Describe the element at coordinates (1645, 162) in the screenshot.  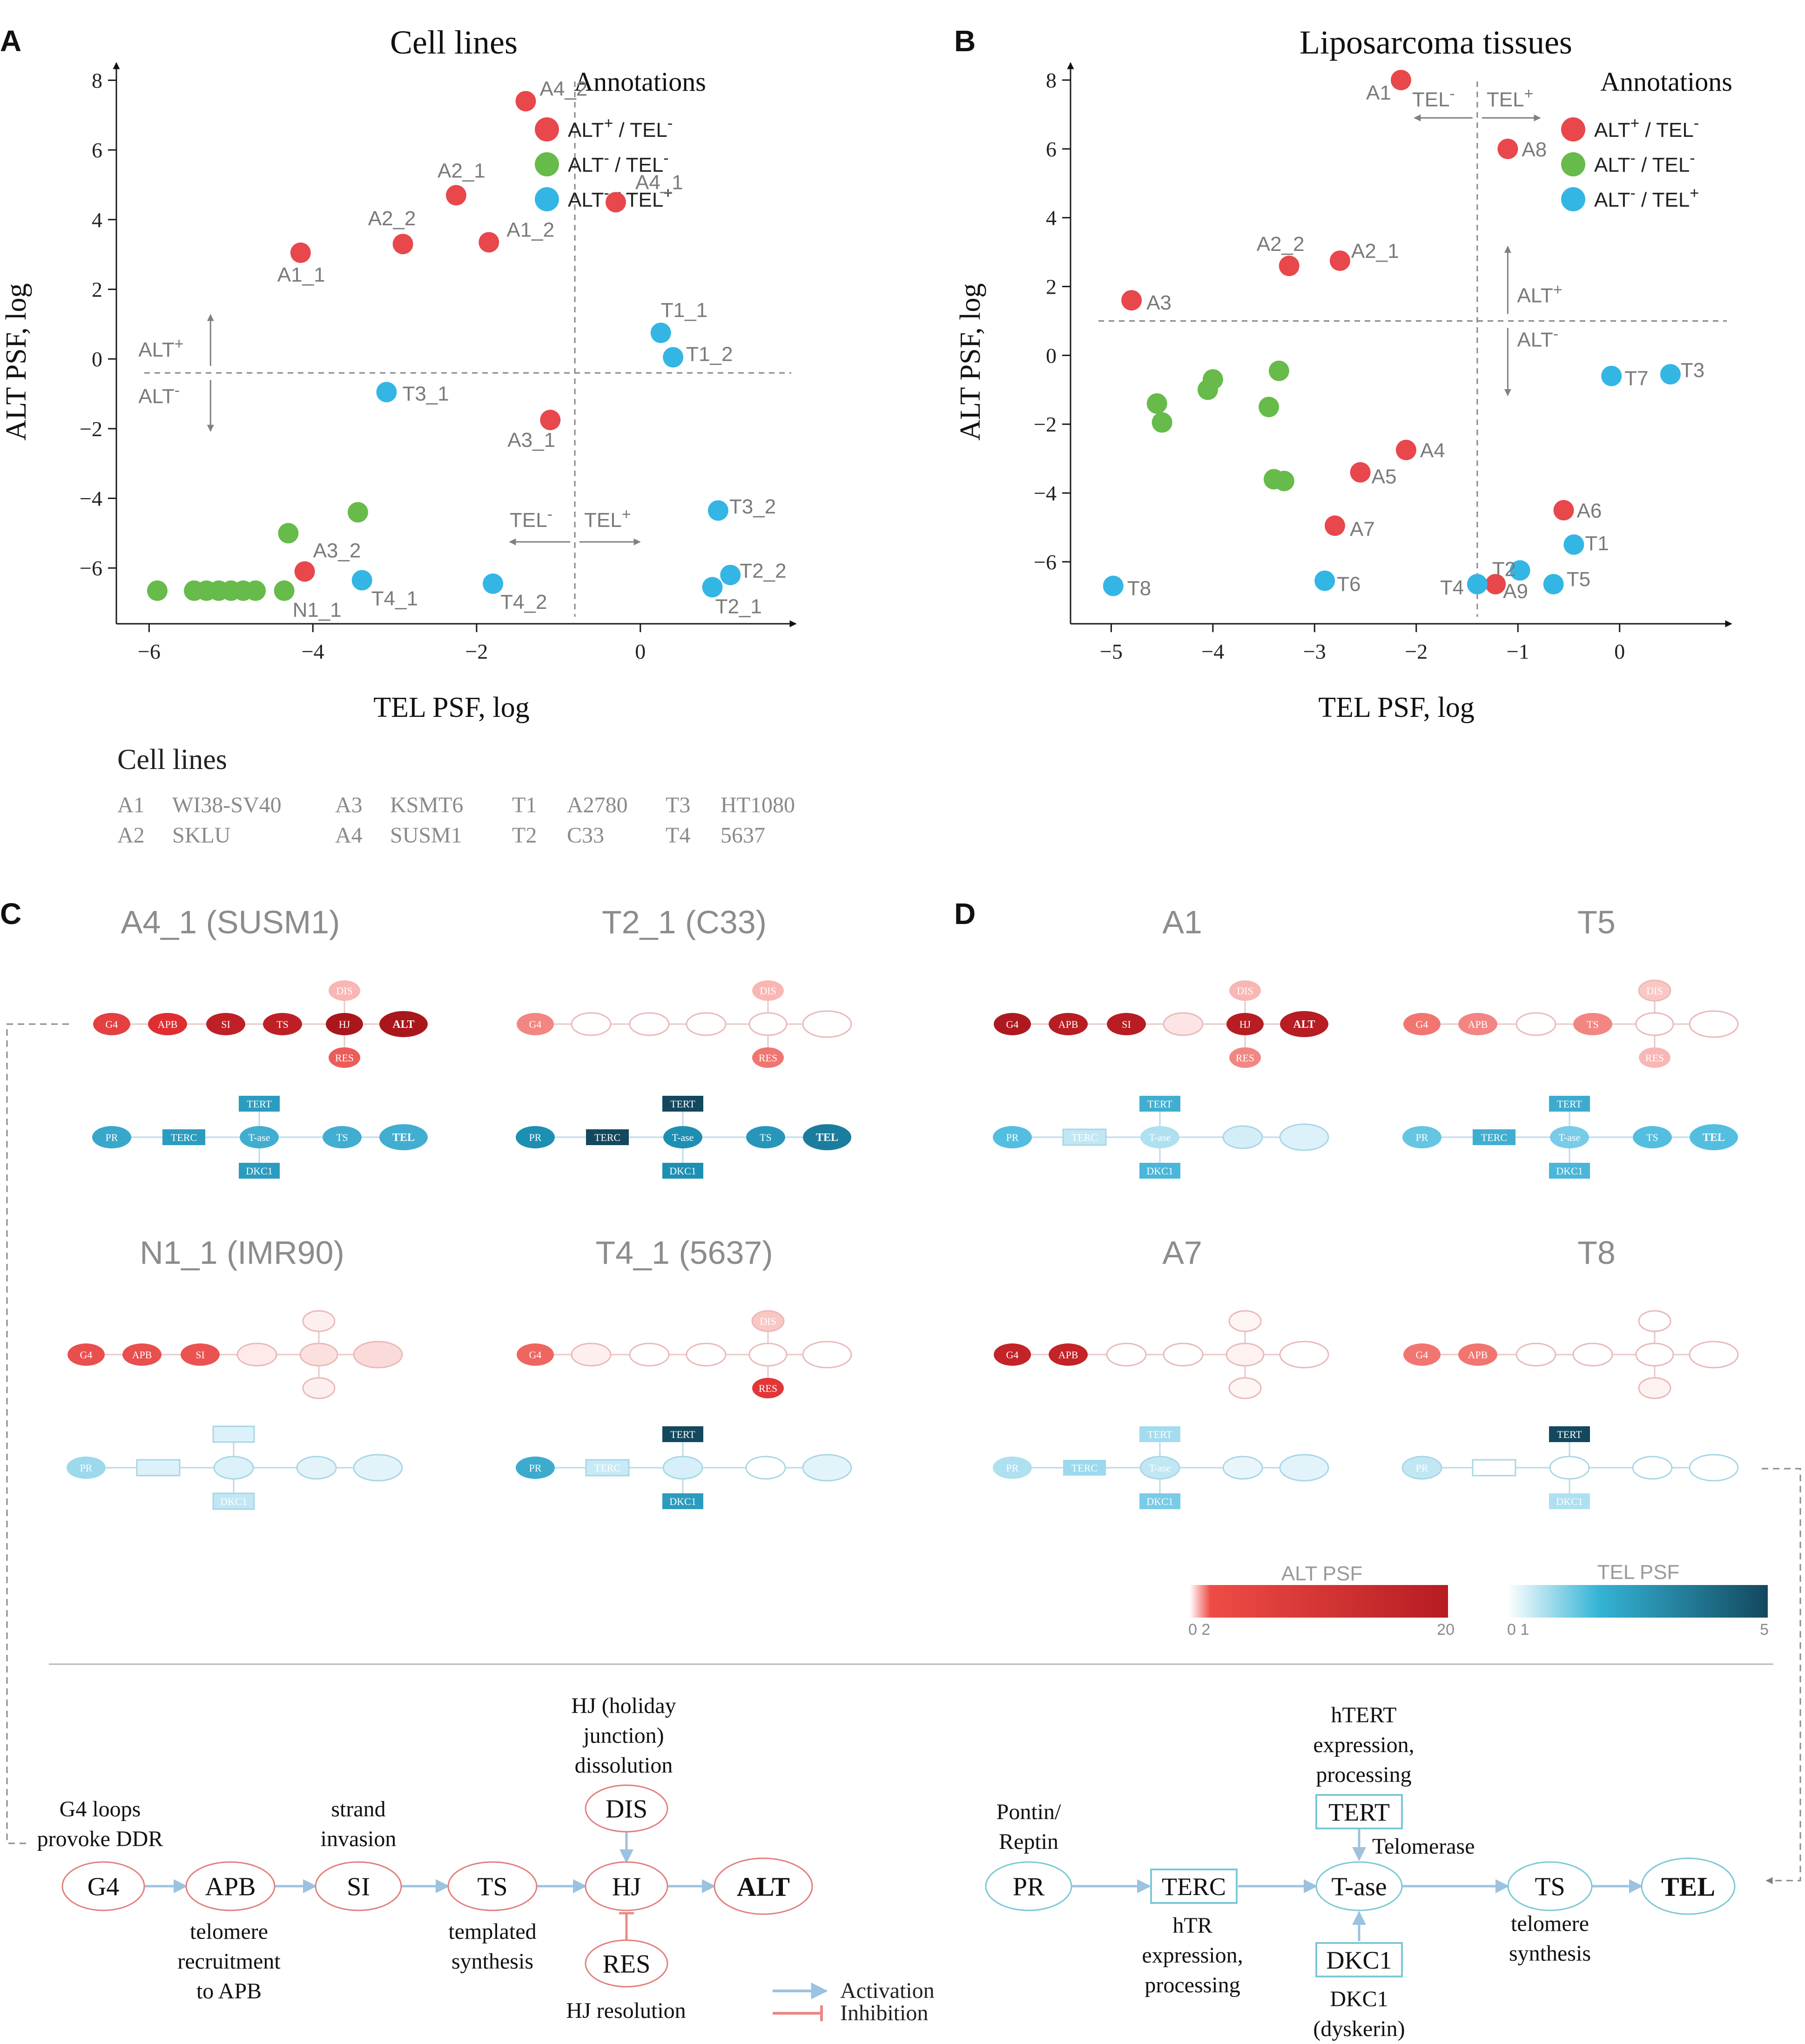
I see `legend-entry: ALT- / TEL-` at that location.